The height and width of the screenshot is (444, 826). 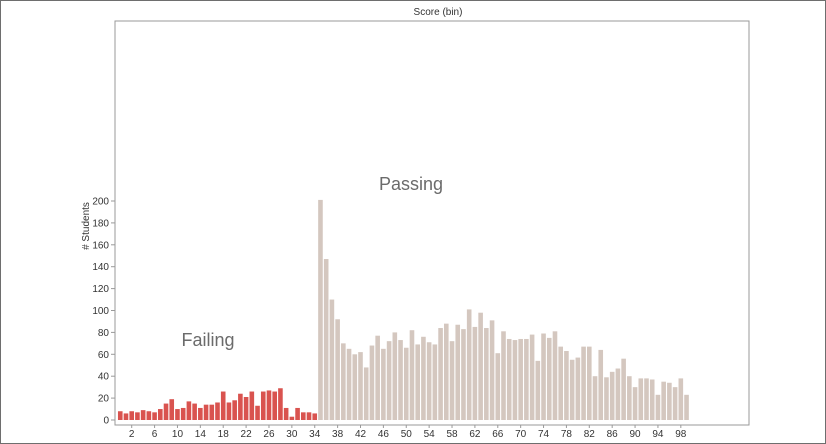 I want to click on y-tick-label-160: 160, so click(x=100, y=245).